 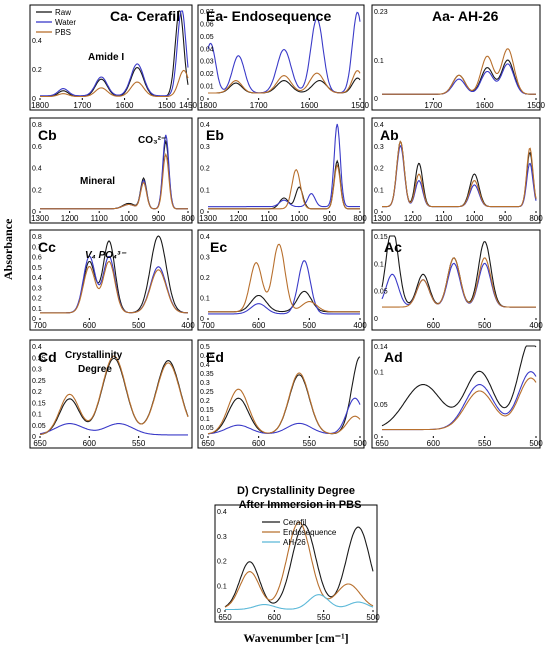 I want to click on y-tick-label-ea: 0.02, so click(x=207, y=74).